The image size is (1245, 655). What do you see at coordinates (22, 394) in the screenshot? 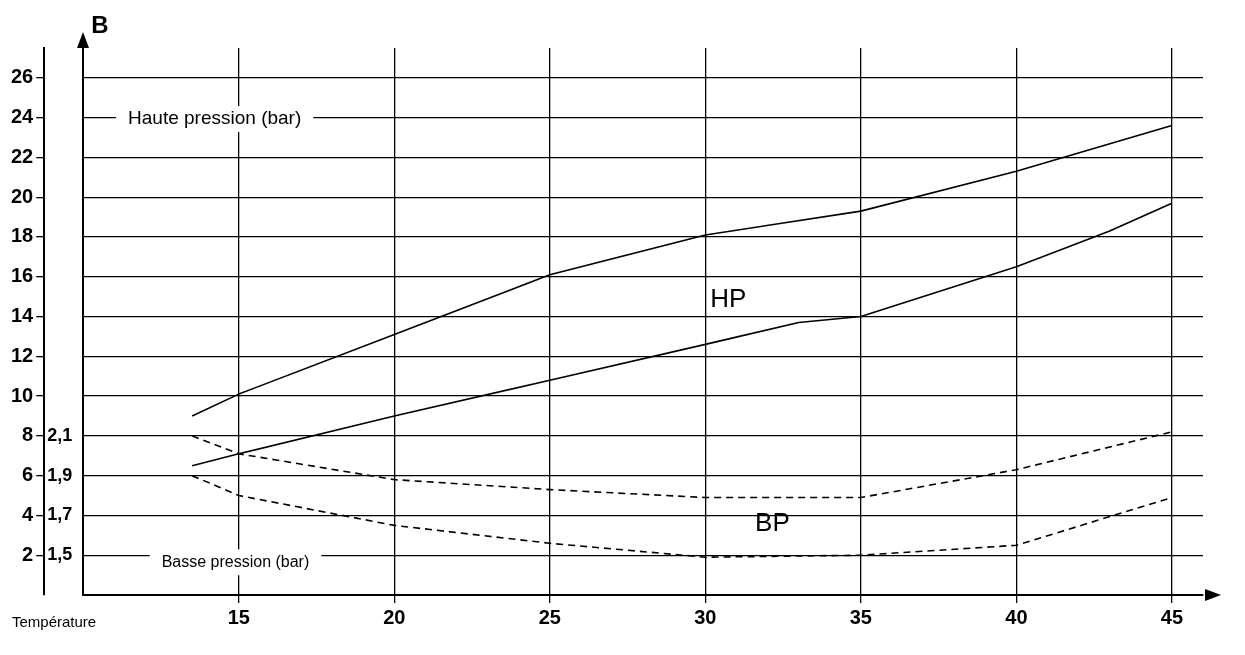
I see `y-tick-label: 10` at bounding box center [22, 394].